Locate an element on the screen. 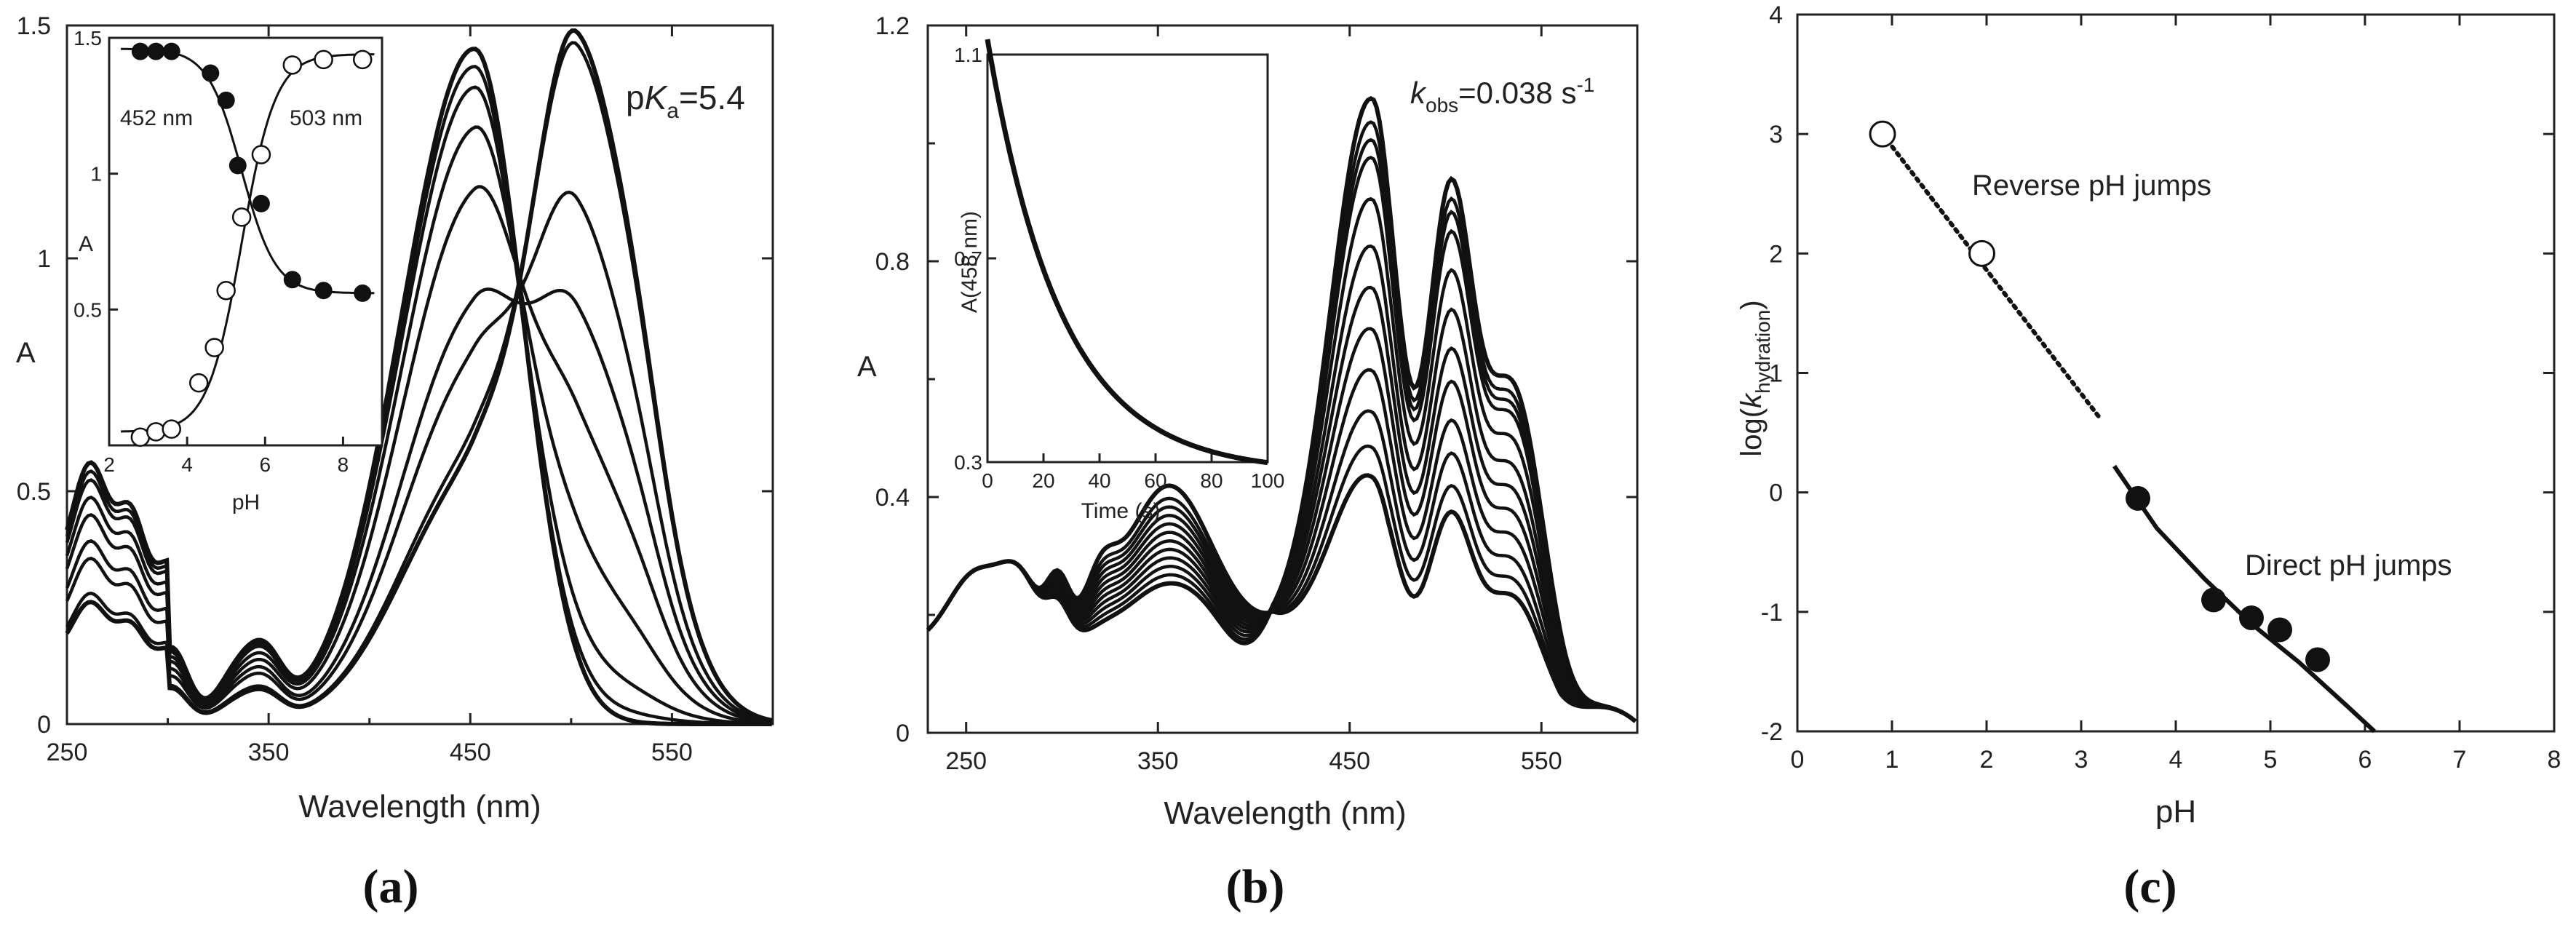  panel-a-ytick-label: 1.5 is located at coordinates (34, 26).